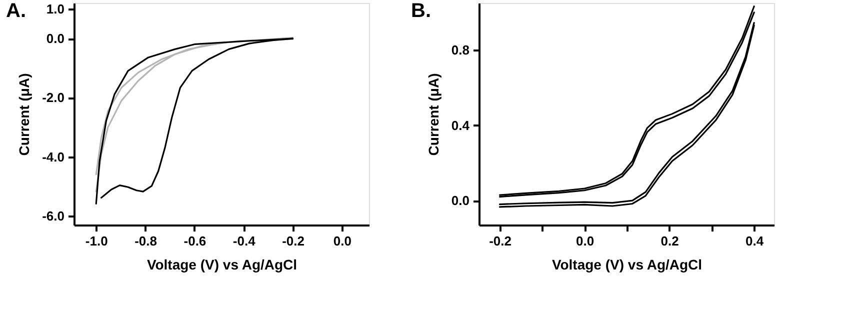  What do you see at coordinates (53, 216) in the screenshot?
I see `y-tick-label: -6.0` at bounding box center [53, 216].